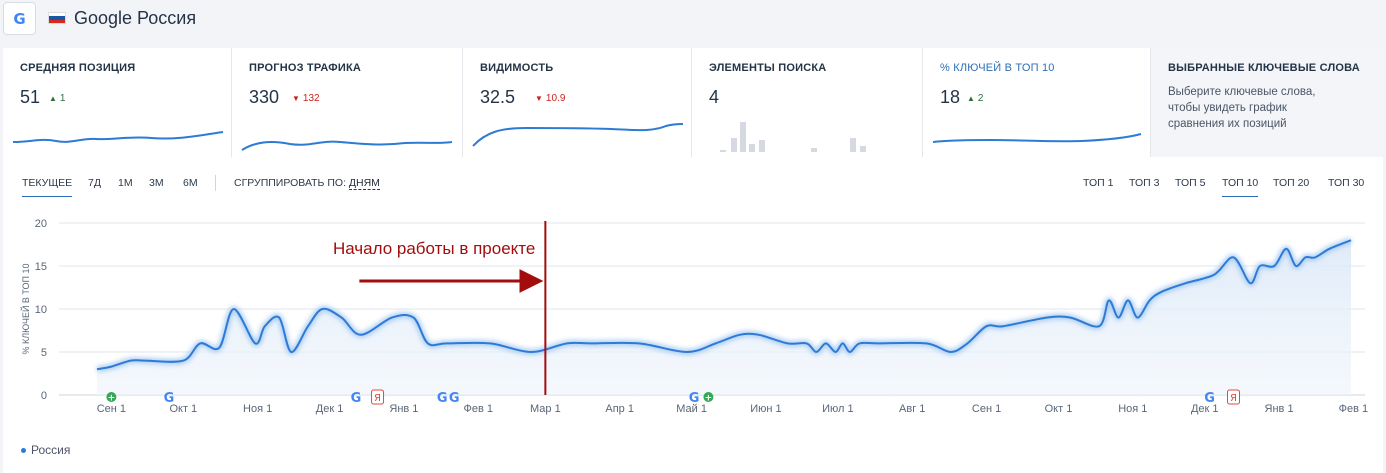 This screenshot has width=1386, height=473. Describe the element at coordinates (1037, 102) in the screenshot. I see `metric-card-top10-share: % КЛЮЧЕЙ В ТОП 10 18 ▲ 2` at that location.